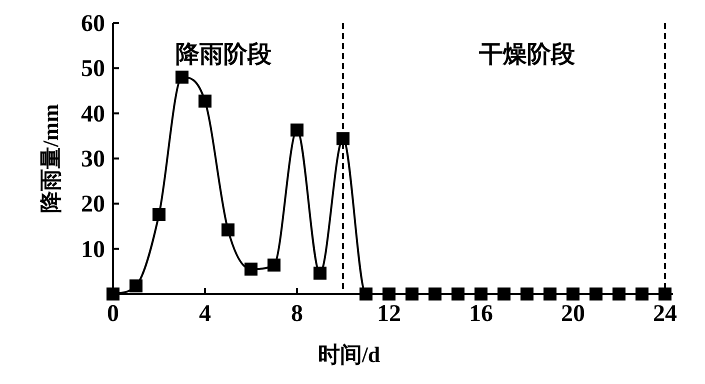  I want to click on y-tick-label: 60, so click(93, 24).